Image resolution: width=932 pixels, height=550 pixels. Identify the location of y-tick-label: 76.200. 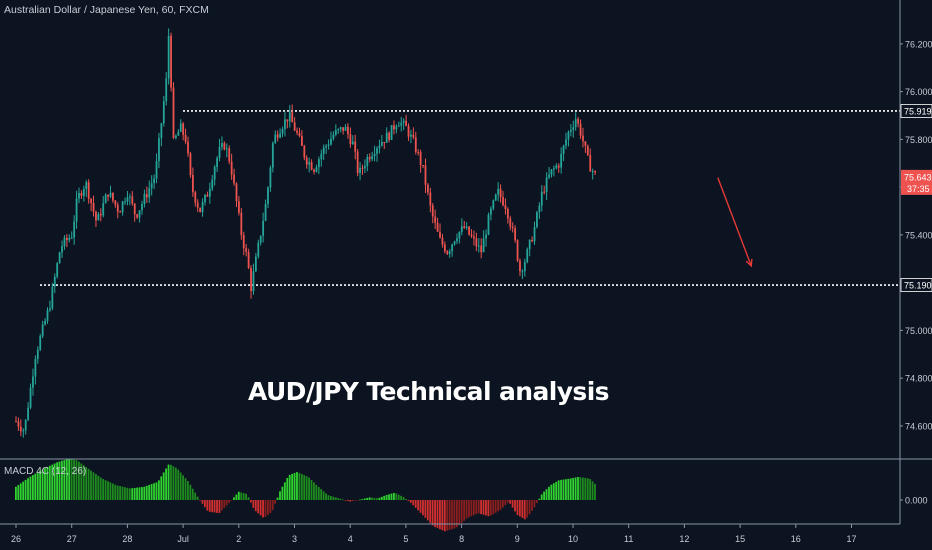
(918, 44).